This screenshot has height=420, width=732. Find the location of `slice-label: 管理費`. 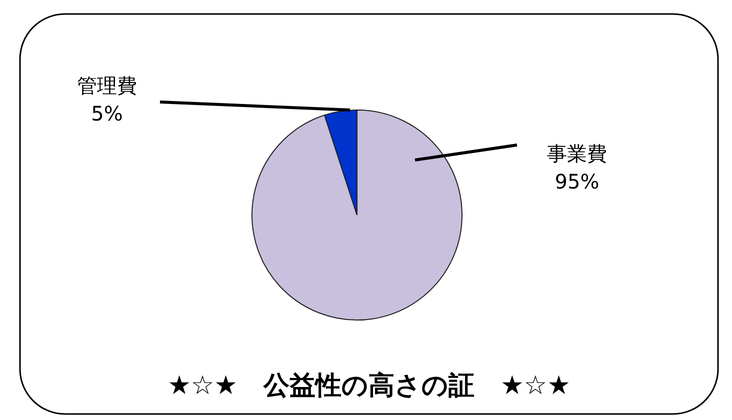

slice-label: 管理費 is located at coordinates (107, 85).